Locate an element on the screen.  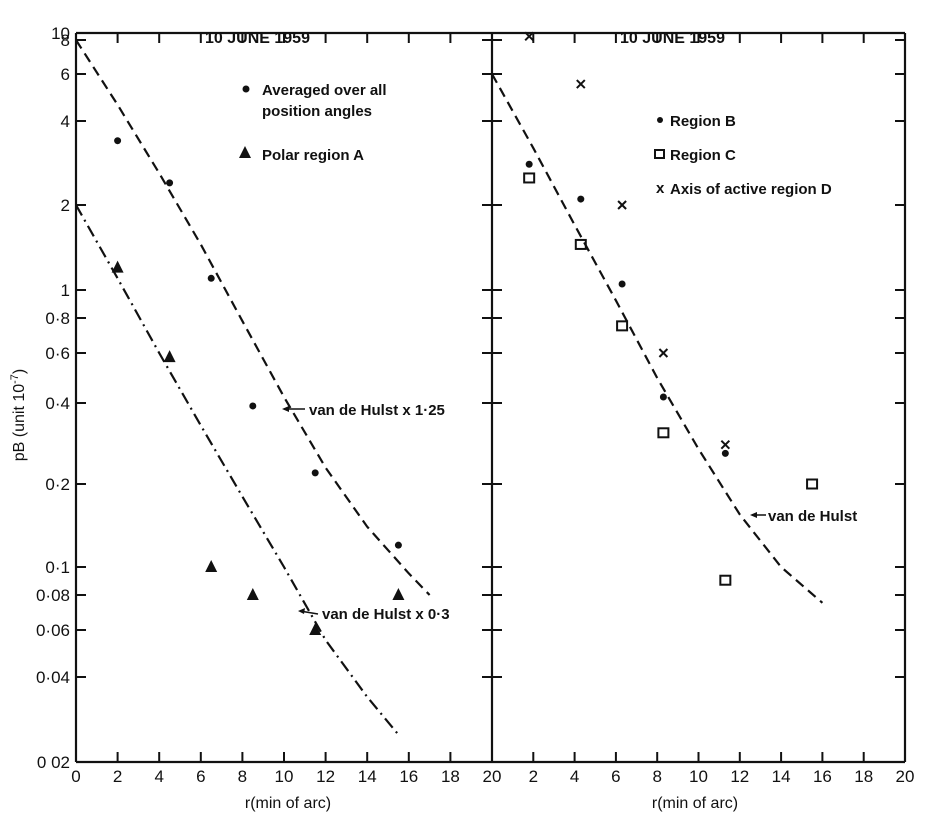
annotation-vdh-03: van de Hulst x 0·3 is located at coordinates (374, 614).